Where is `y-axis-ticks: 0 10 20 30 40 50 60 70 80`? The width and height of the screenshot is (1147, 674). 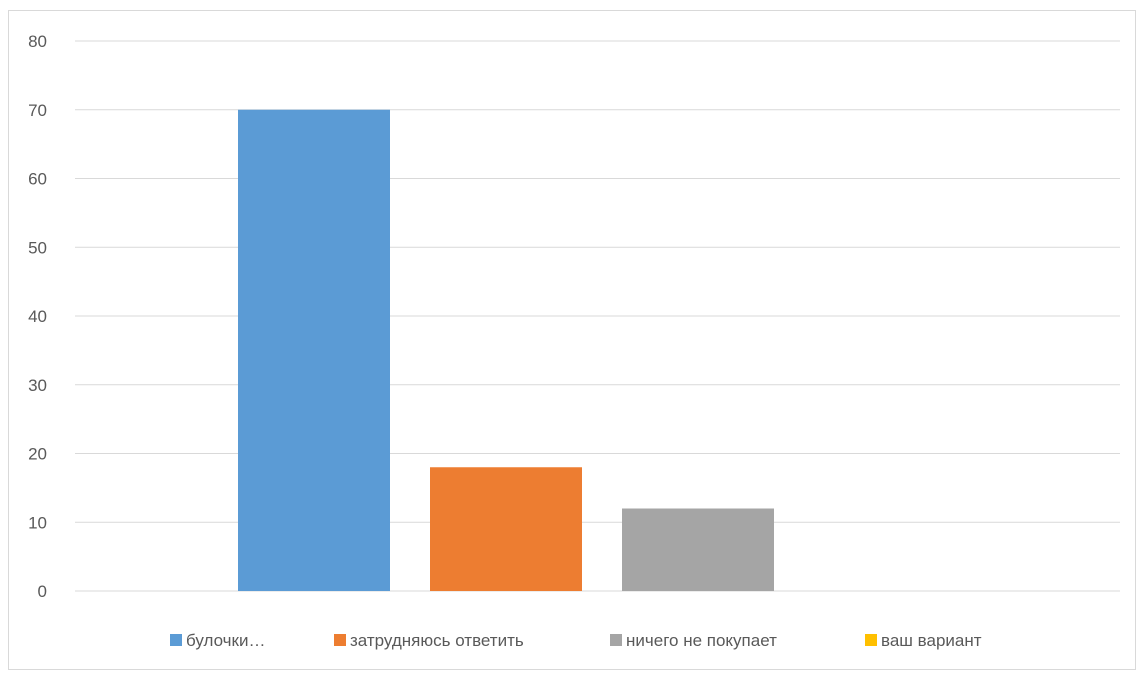
y-axis-ticks: 0 10 20 30 40 50 60 70 80 is located at coordinates (37, 316).